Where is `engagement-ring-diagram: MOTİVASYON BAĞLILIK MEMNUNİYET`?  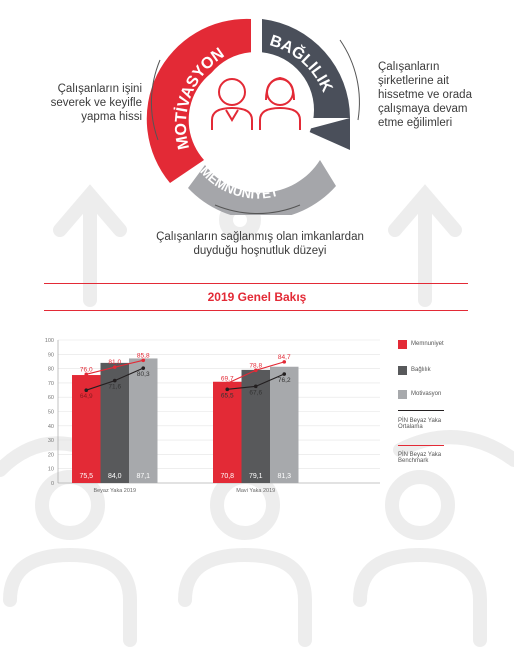 engagement-ring-diagram: MOTİVASYON BAĞLILIK MEMNUNİYET is located at coordinates (253, 116).